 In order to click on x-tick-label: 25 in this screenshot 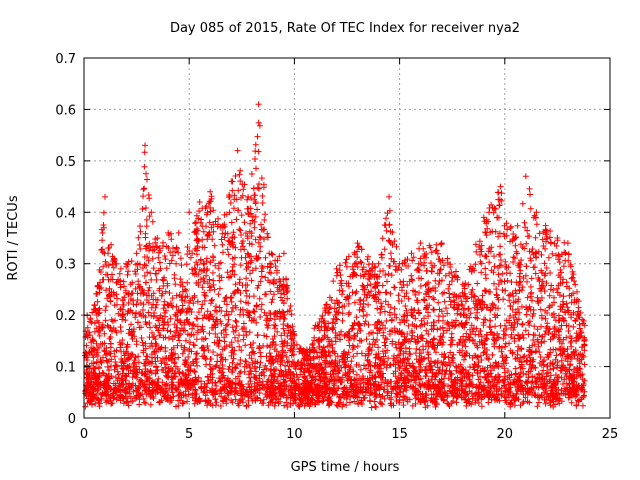, I will do `click(610, 434)`.